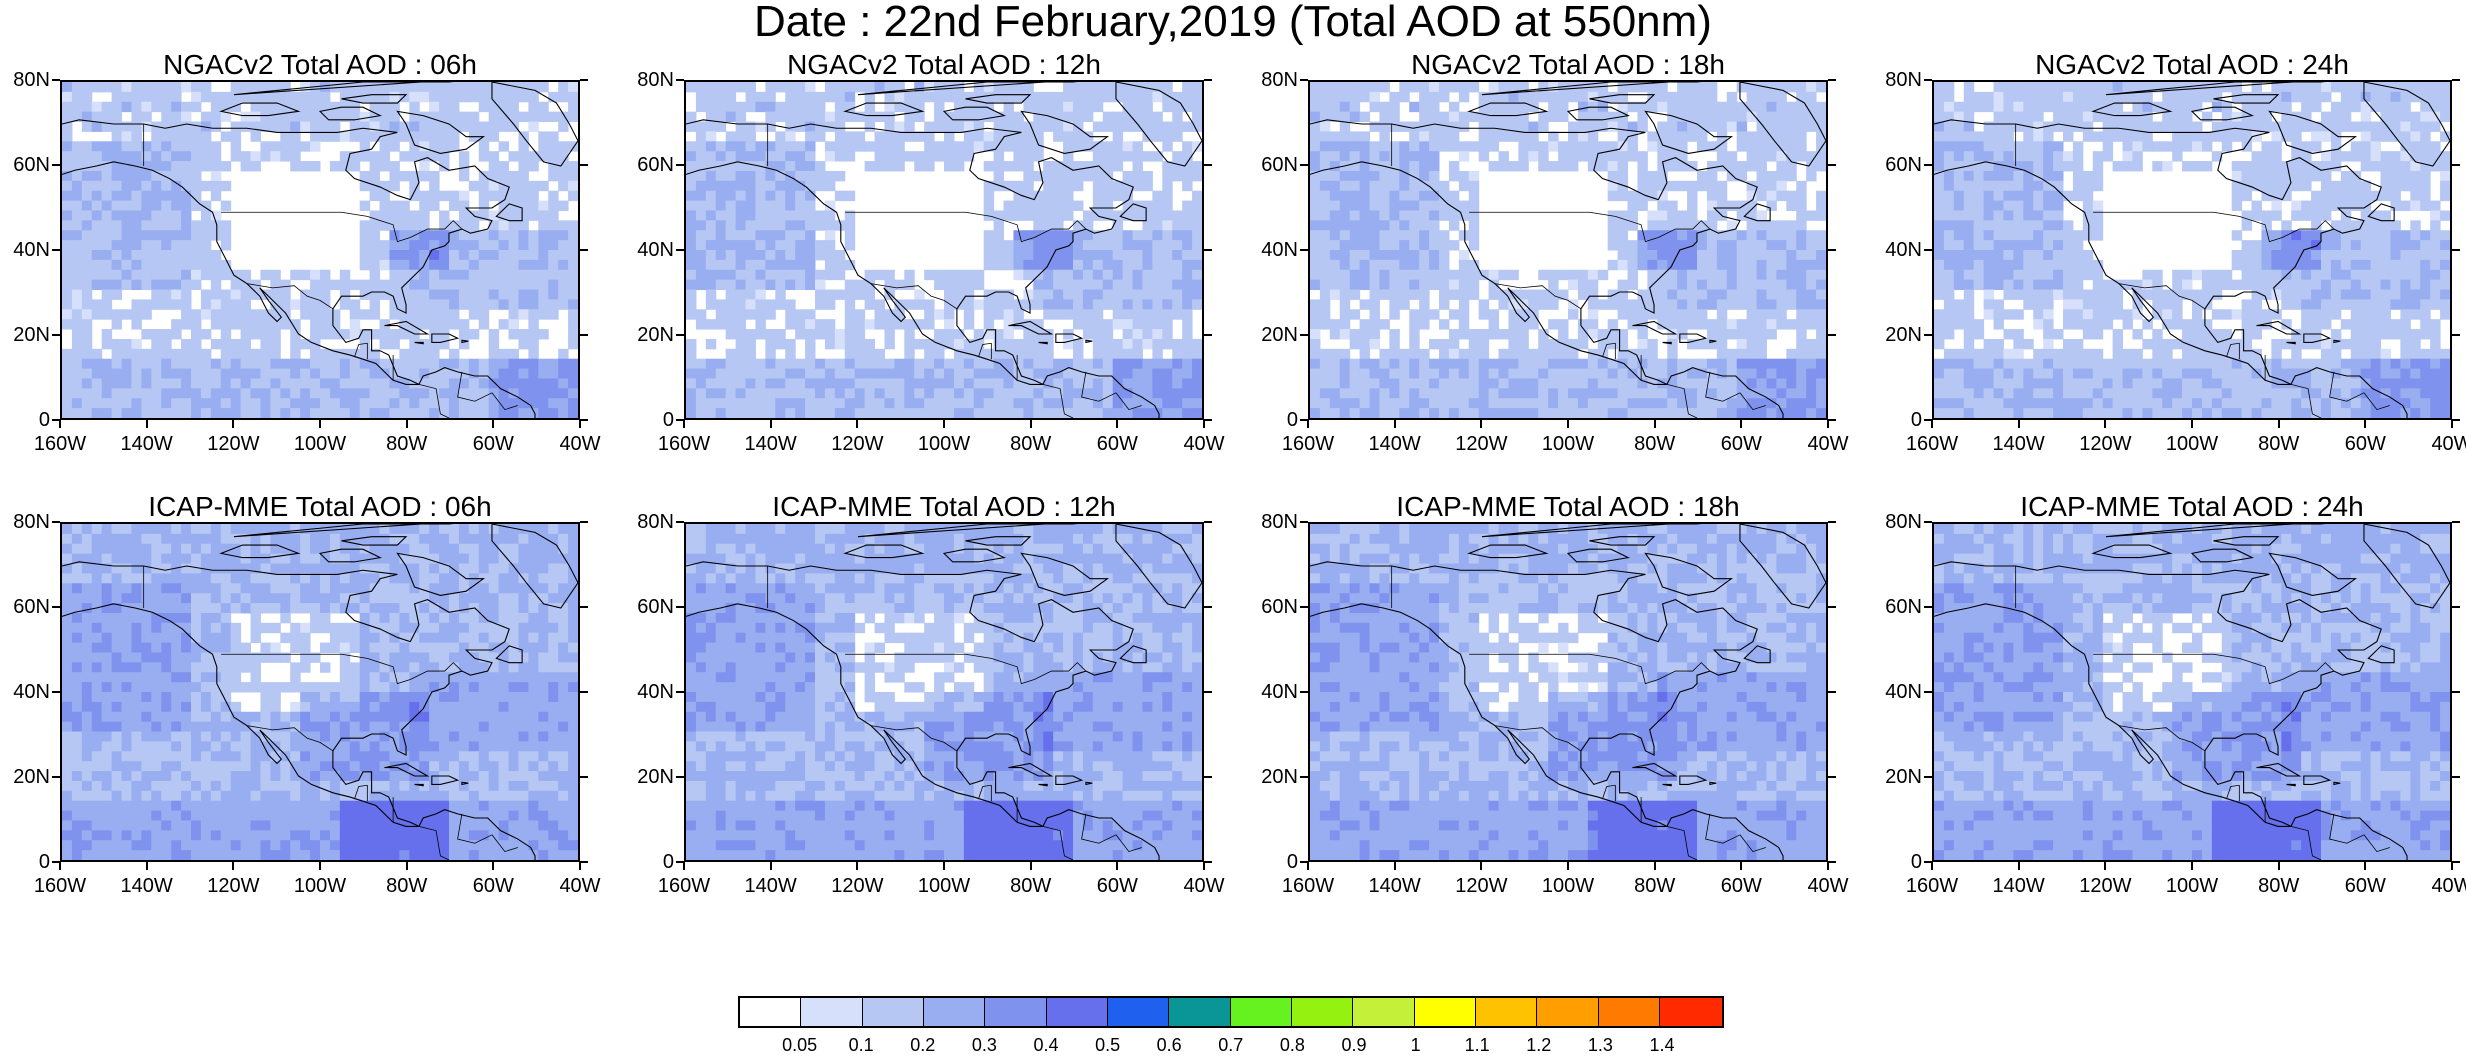 The width and height of the screenshot is (2466, 1056). I want to click on map-frame, so click(2192, 692).